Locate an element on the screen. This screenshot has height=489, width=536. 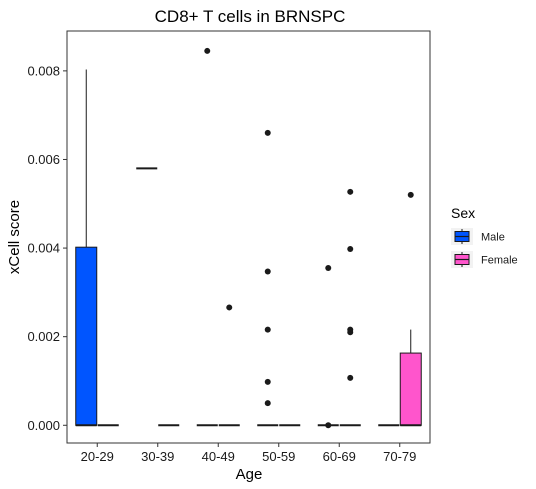
legend: Sex Male Female is located at coordinates (484, 236).